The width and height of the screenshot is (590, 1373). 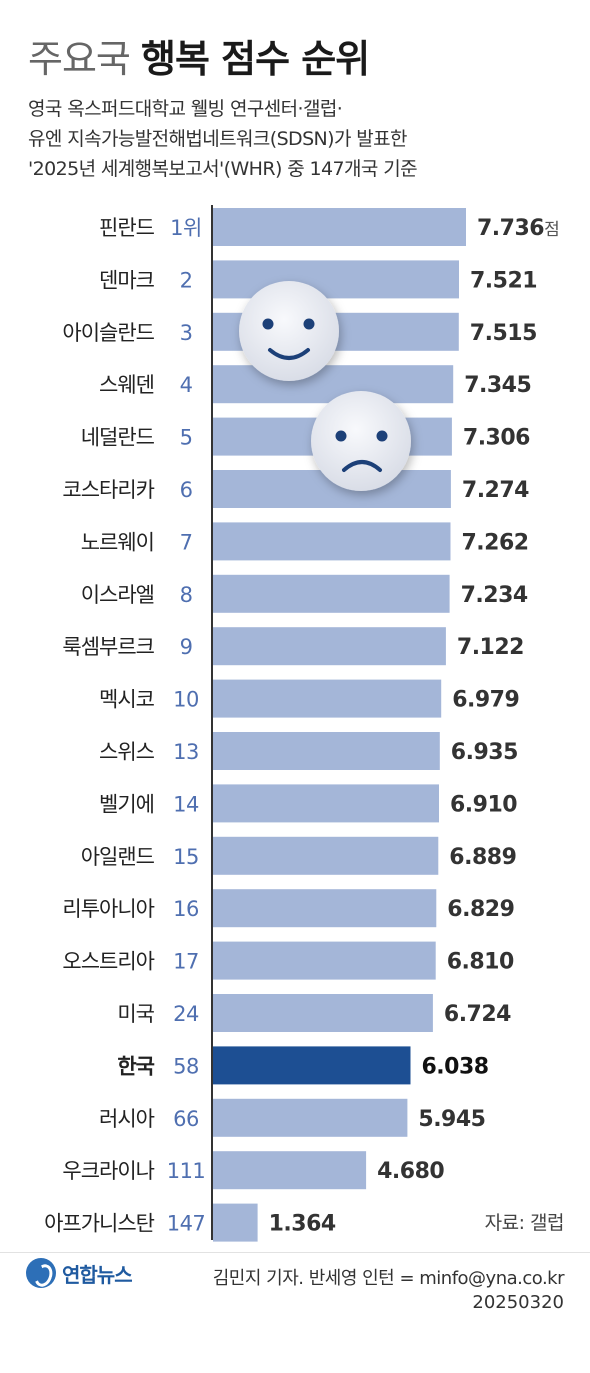 I want to click on subtitle-line: '2025년 세계행복보고서'(WHR) 중 147개국 기준, so click(x=223, y=169).